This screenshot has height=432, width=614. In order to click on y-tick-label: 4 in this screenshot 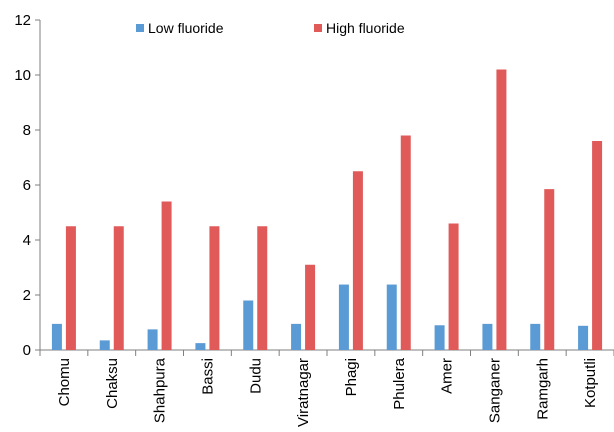, I will do `click(27, 240)`.